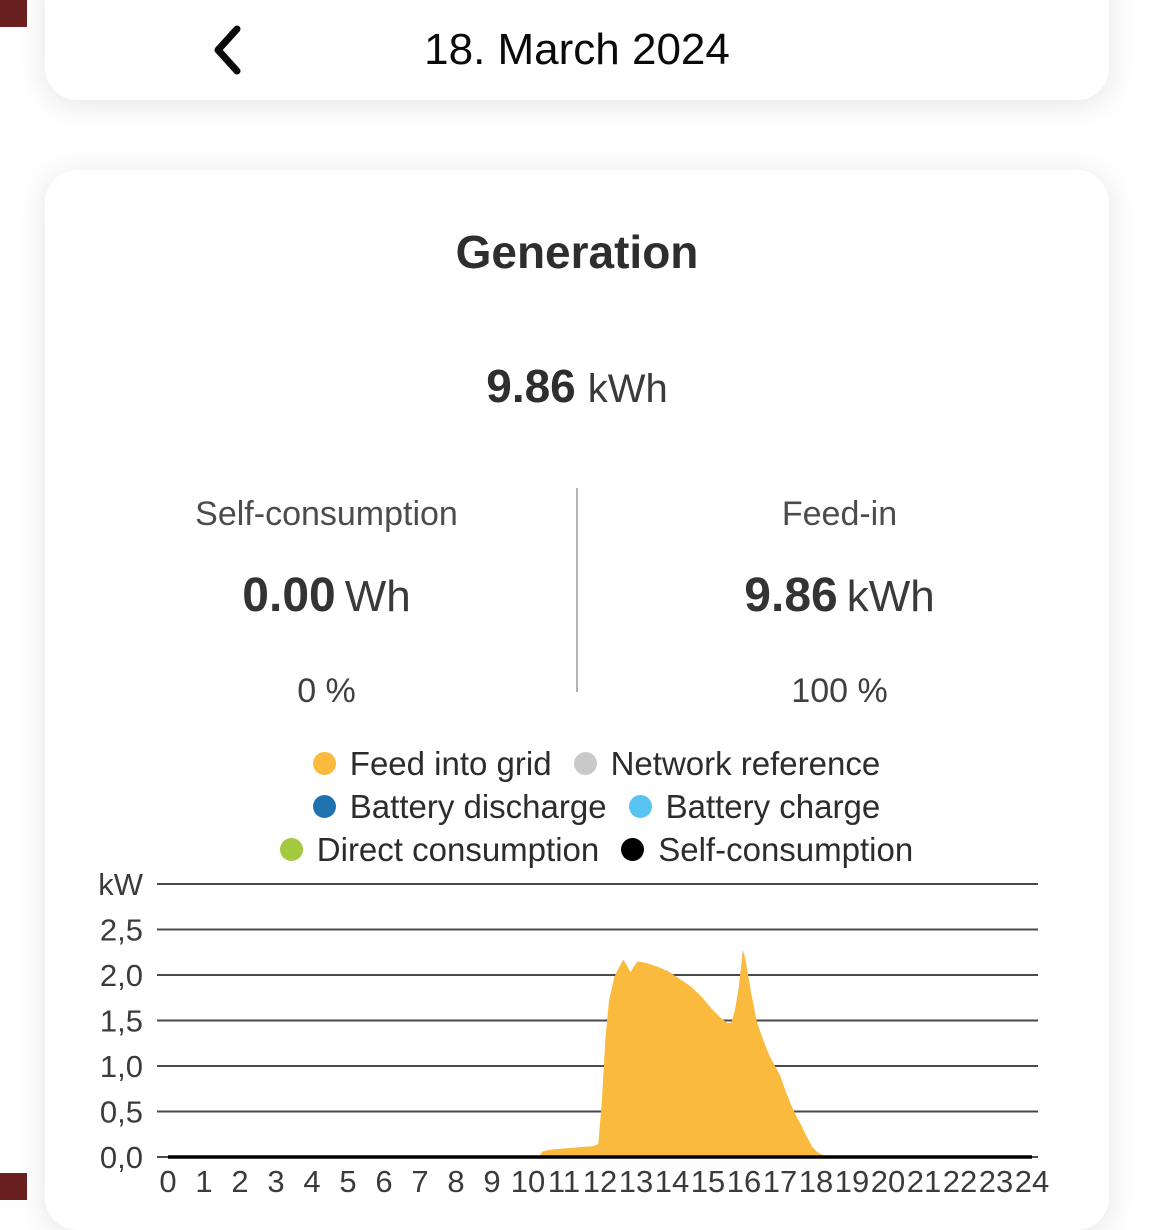 This screenshot has height=1230, width=1154. I want to click on x-tick-label: 24, so click(1032, 1181).